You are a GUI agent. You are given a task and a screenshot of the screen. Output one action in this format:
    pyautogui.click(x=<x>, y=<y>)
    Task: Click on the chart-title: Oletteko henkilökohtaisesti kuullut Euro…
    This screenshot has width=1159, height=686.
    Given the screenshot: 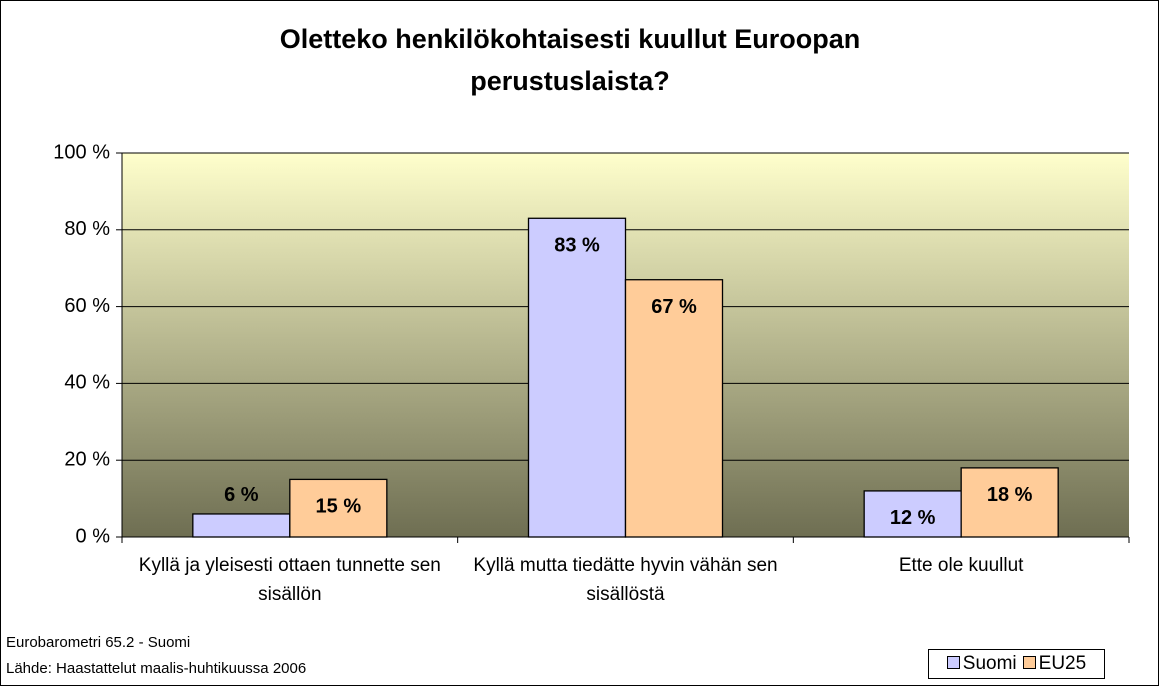 What is the action you would take?
    pyautogui.click(x=570, y=60)
    